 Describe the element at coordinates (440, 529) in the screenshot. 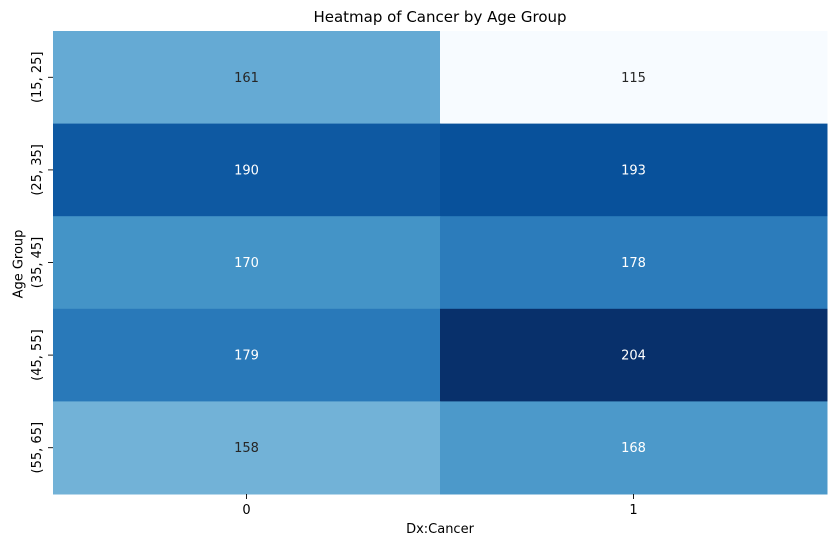

I see `x-axis-label: Dx:Cancer` at that location.